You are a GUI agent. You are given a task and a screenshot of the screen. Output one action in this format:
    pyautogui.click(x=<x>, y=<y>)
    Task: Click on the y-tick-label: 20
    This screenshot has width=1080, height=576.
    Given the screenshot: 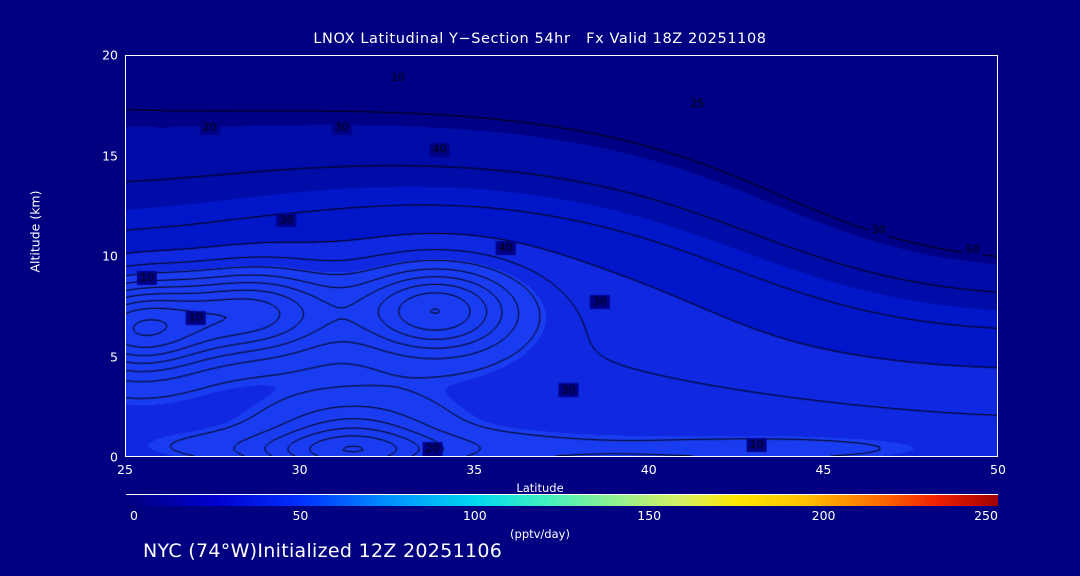 What is the action you would take?
    pyautogui.click(x=110, y=55)
    